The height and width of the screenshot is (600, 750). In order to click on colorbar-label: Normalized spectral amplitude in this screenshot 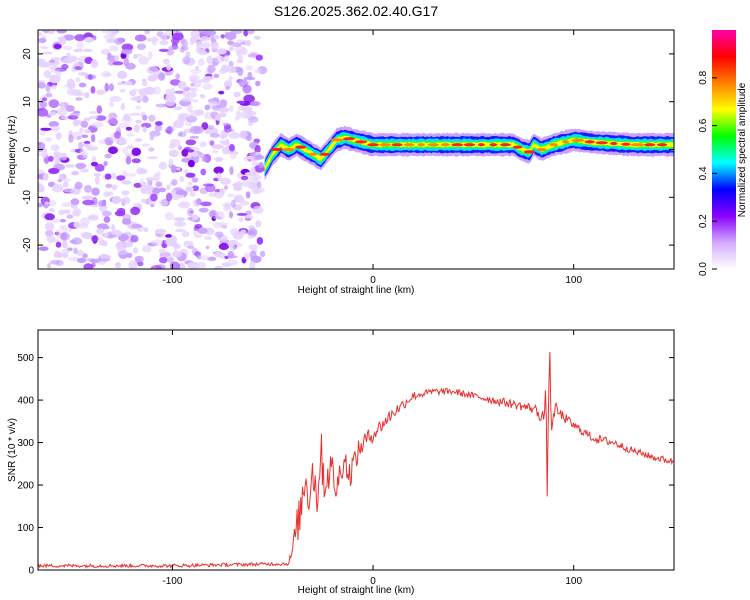, I will do `click(742, 149)`.